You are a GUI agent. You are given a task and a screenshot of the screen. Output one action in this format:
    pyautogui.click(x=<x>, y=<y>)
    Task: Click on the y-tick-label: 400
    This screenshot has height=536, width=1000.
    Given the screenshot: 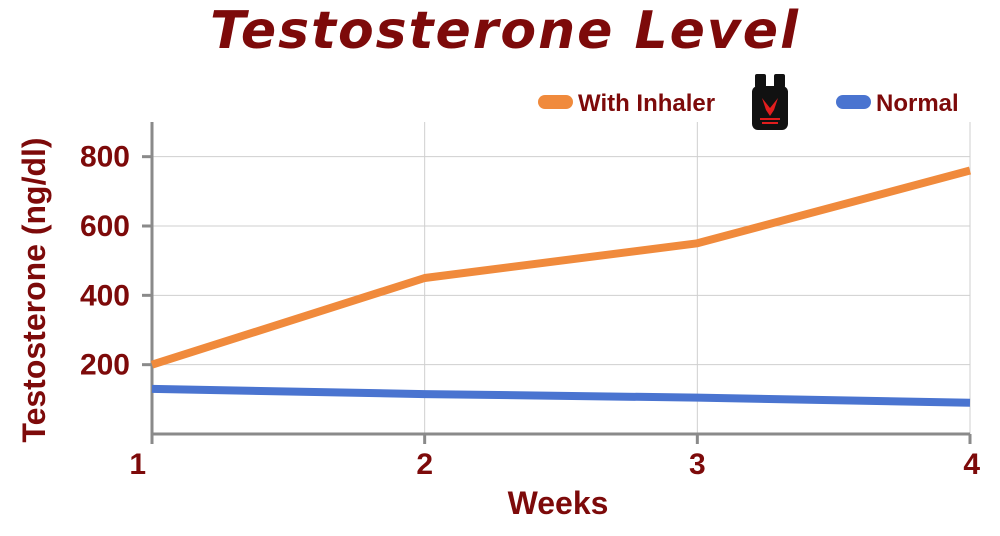 What is the action you would take?
    pyautogui.click(x=105, y=295)
    